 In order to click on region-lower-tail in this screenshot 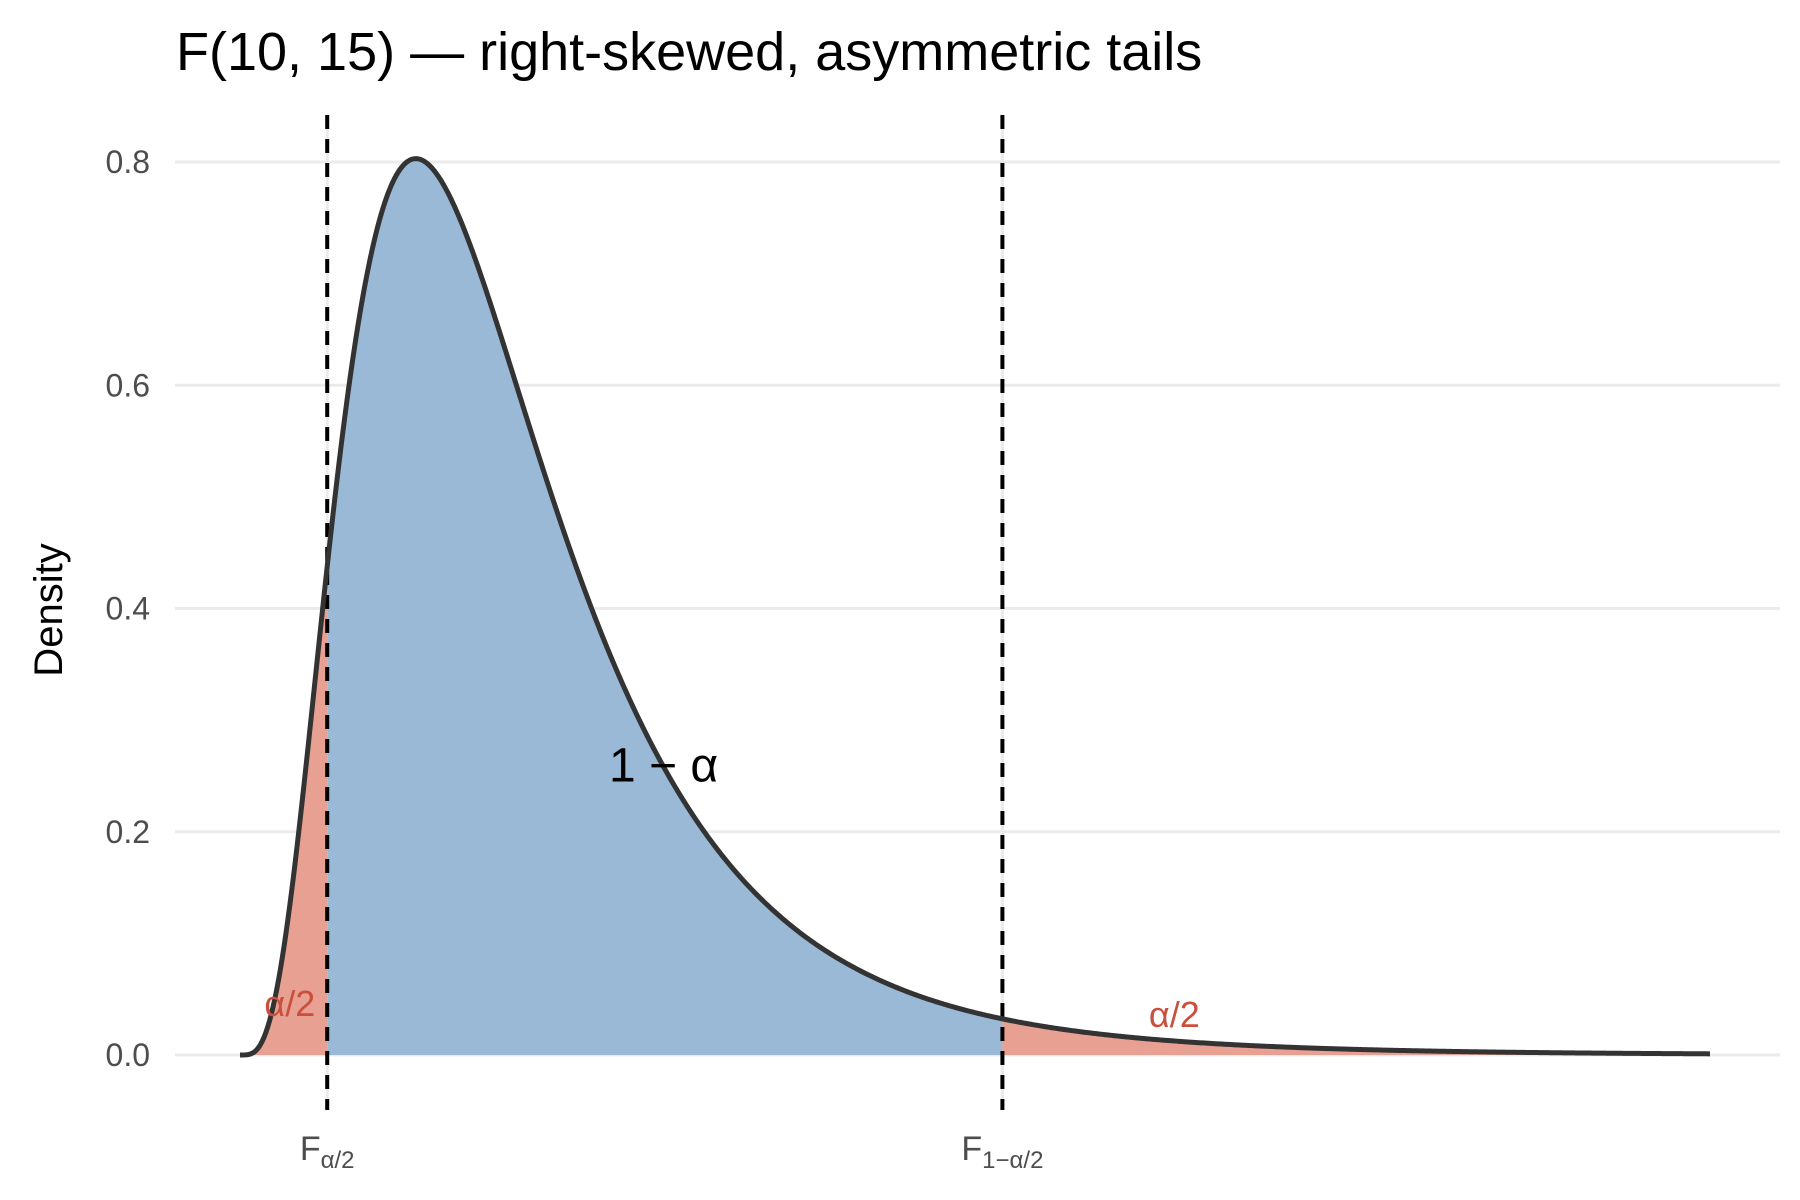, I will do `click(284, 810)`.